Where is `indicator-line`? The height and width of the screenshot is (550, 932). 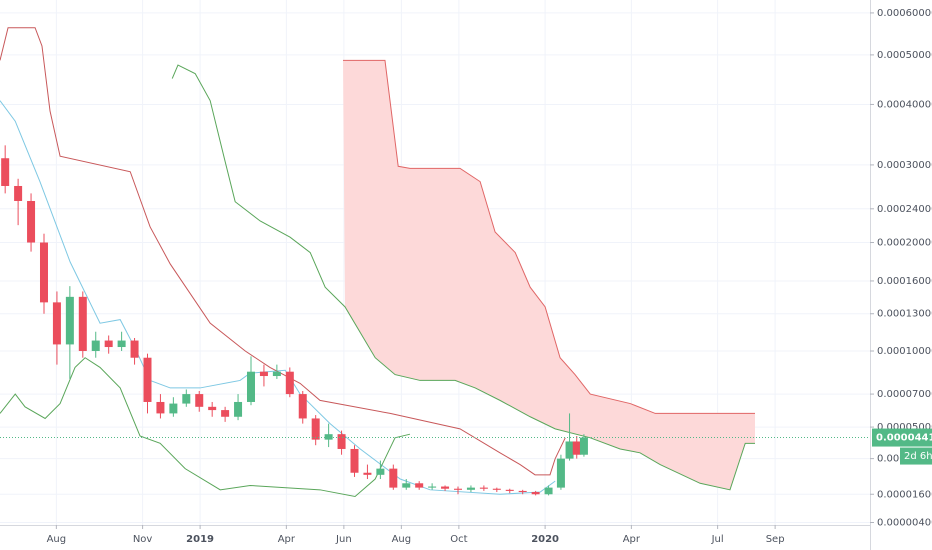 indicator-line is located at coordinates (205, 427).